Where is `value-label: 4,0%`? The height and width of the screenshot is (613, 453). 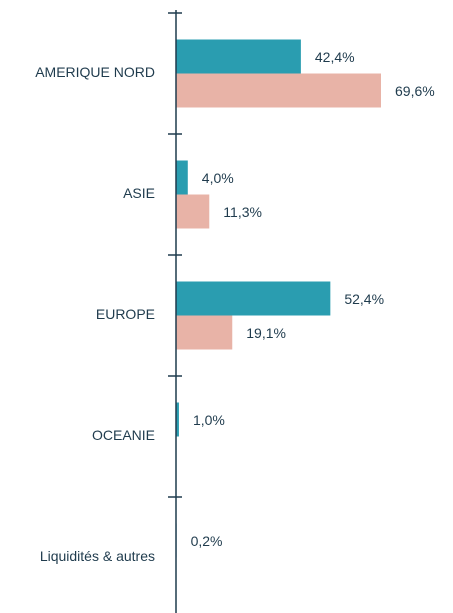 value-label: 4,0% is located at coordinates (218, 178).